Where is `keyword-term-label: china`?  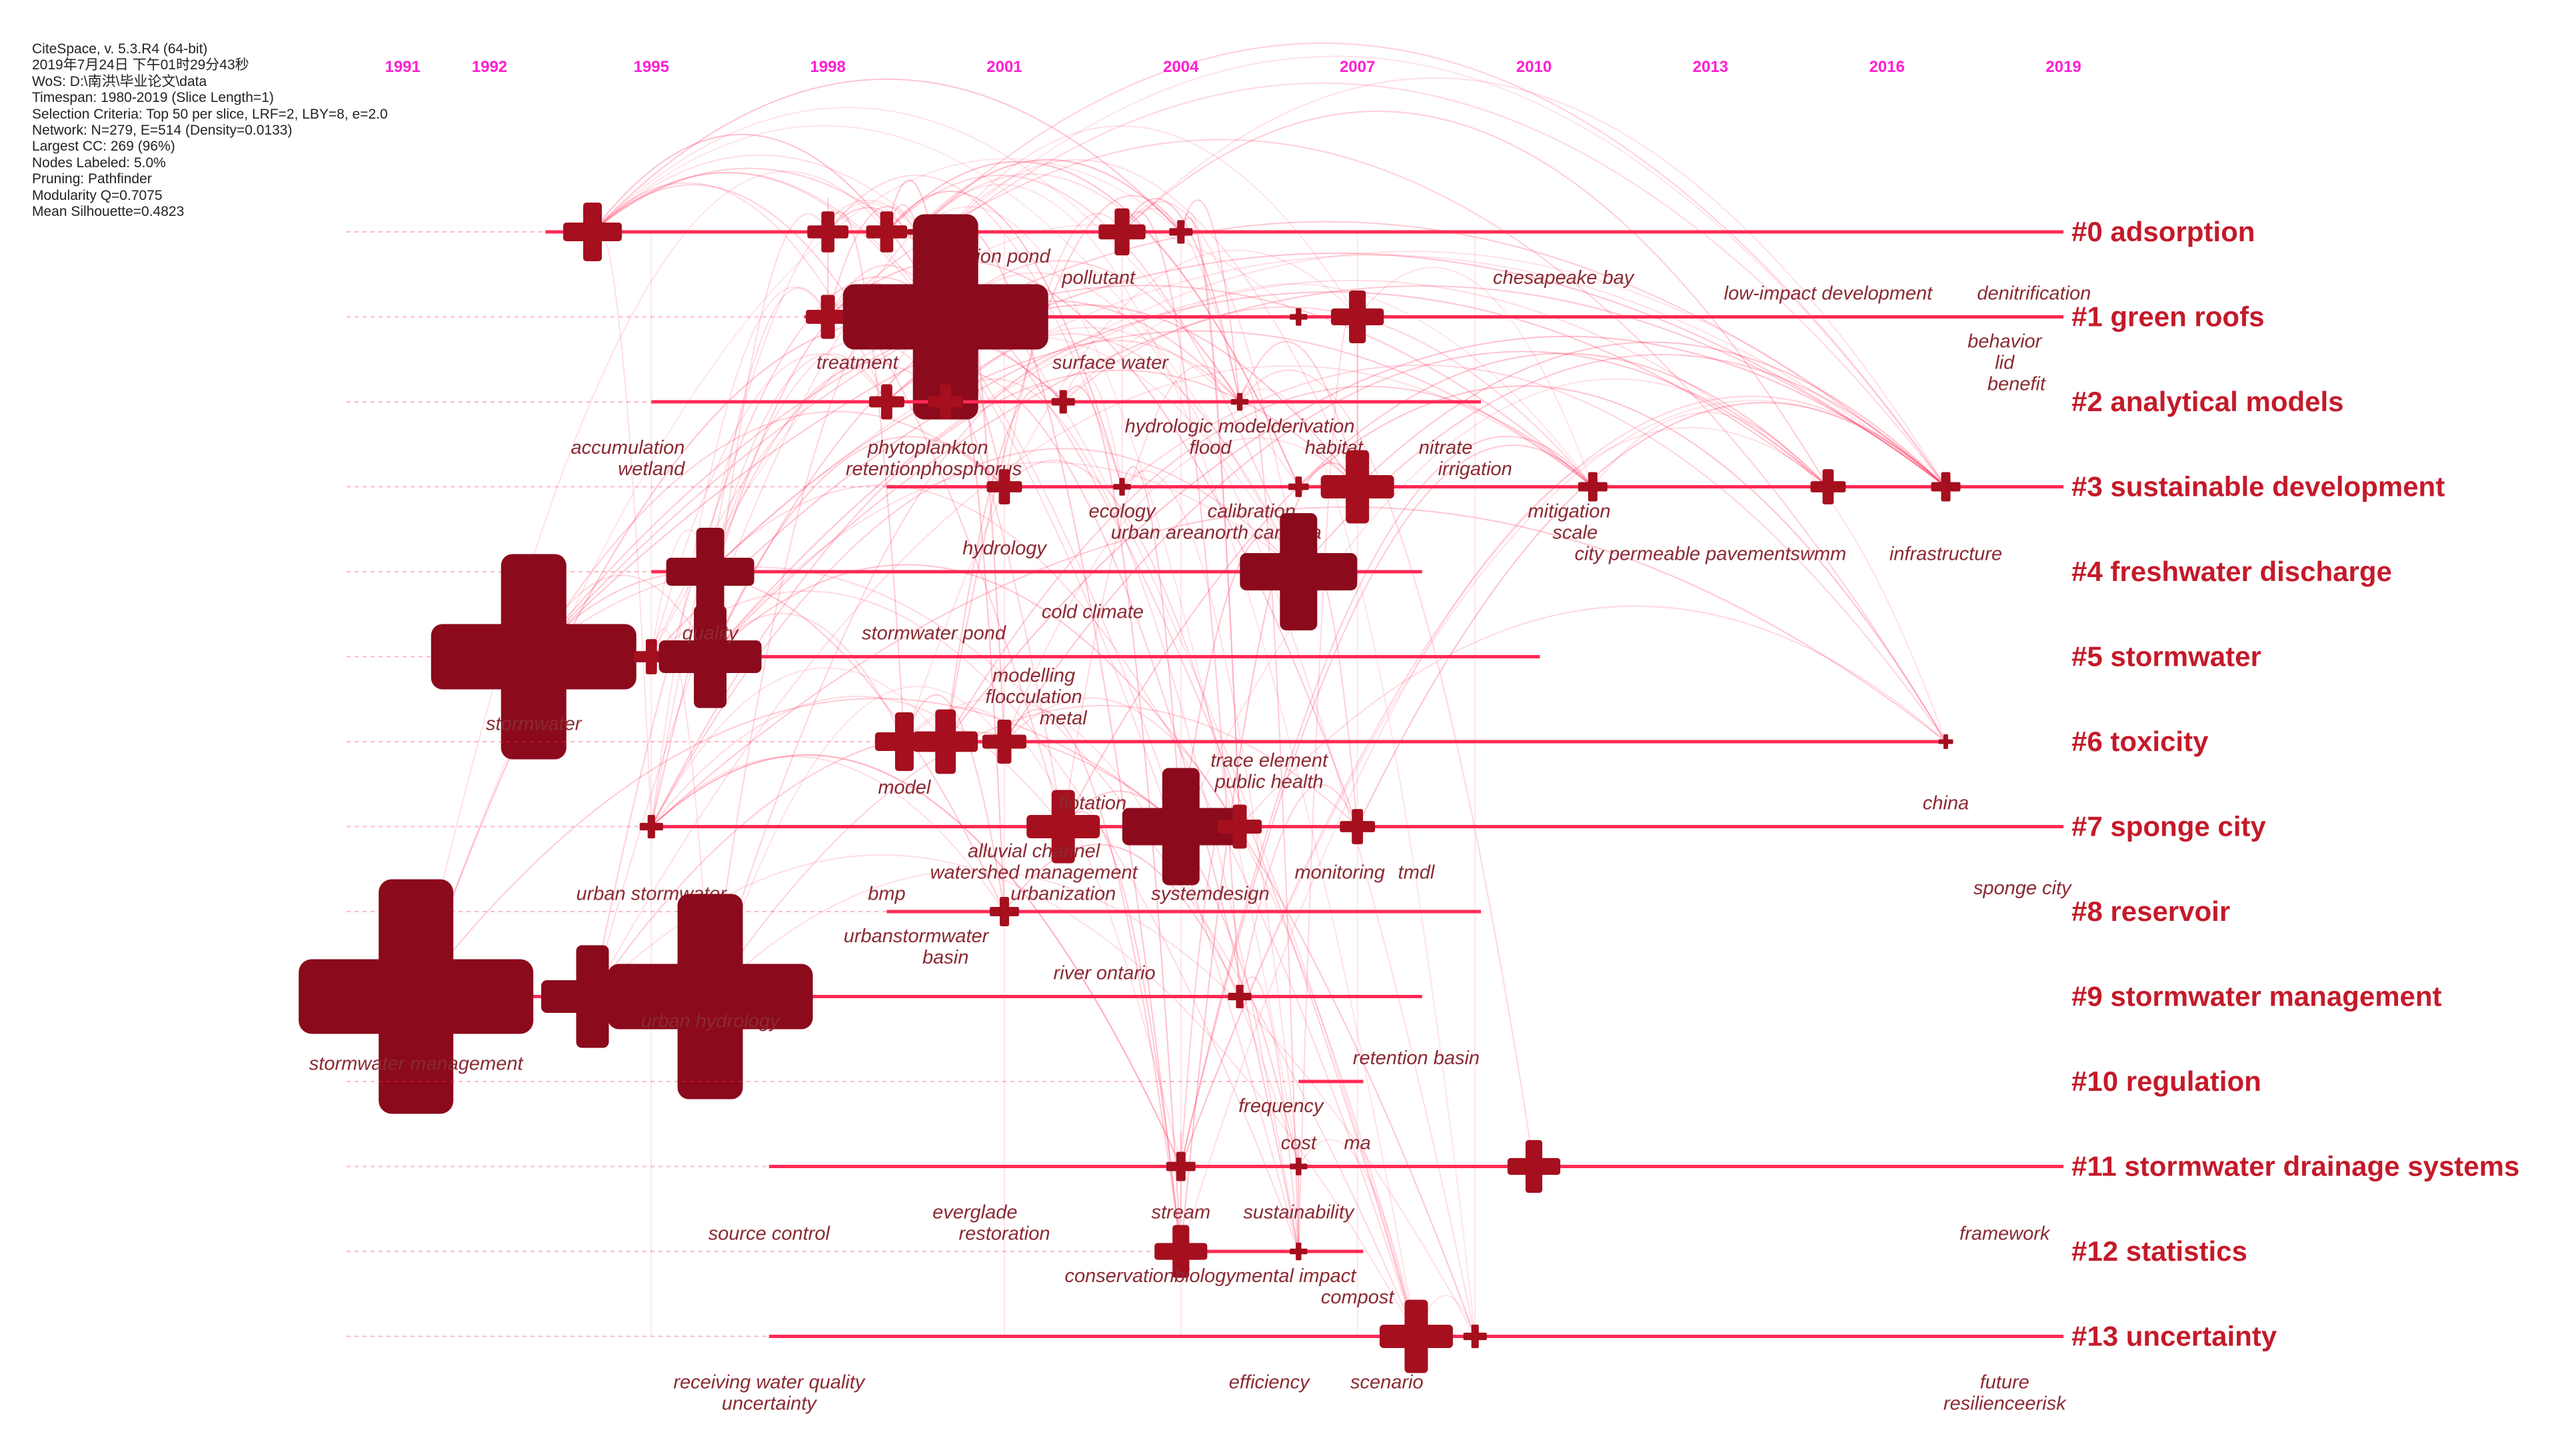
keyword-term-label: china is located at coordinates (1946, 804).